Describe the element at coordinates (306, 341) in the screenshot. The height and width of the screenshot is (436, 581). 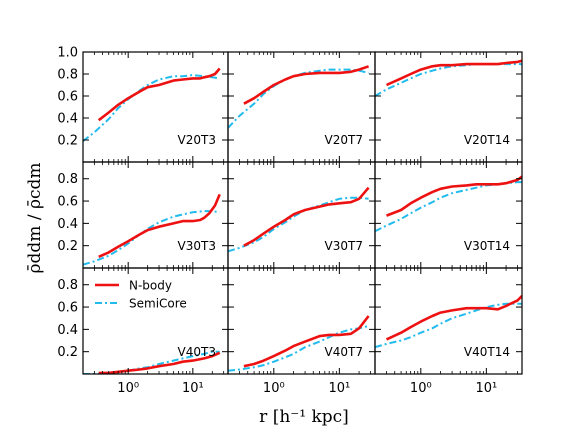
I see `nbody-line-v40t7` at that location.